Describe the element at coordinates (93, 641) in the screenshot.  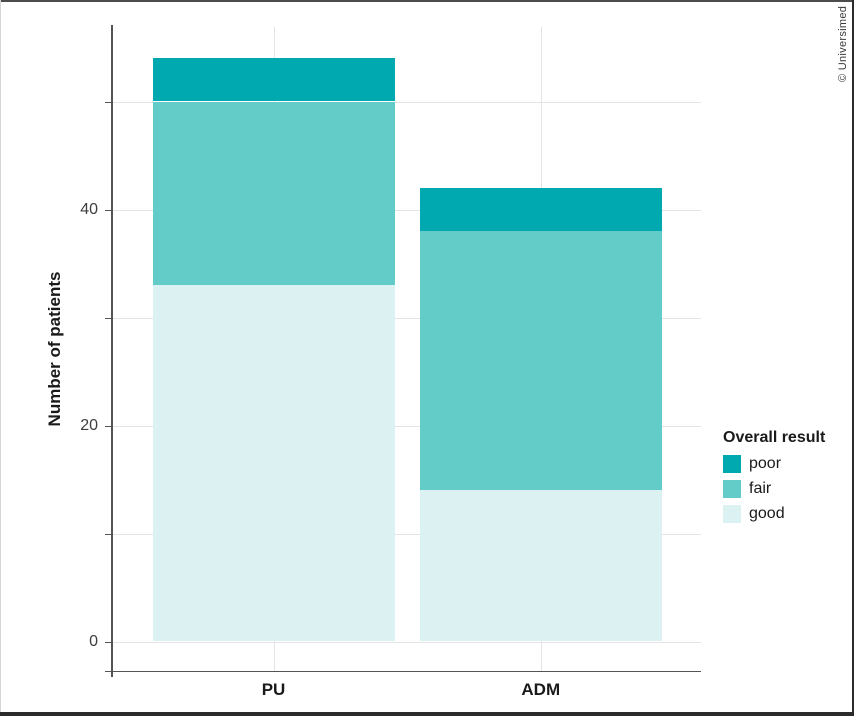
I see `y-tick-label-0: 0` at that location.